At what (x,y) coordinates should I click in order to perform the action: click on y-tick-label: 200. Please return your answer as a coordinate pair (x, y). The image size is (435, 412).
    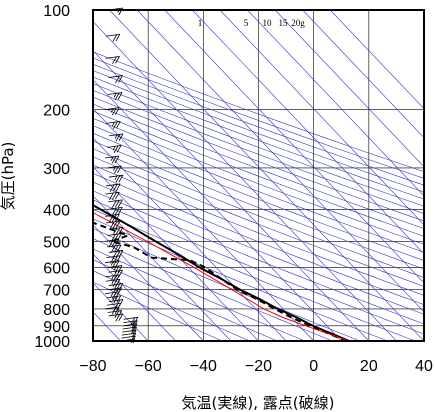
    Looking at the image, I should click on (56, 111).